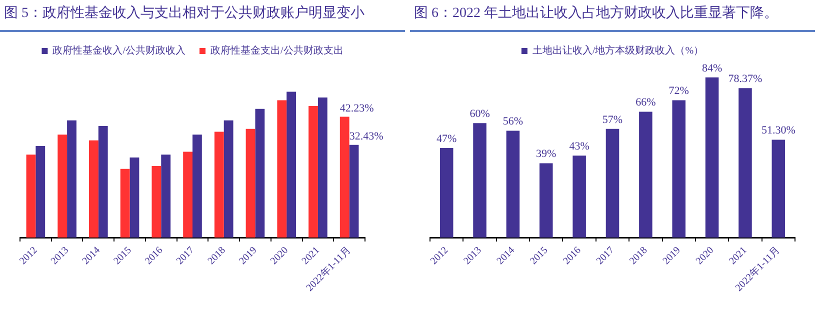 This screenshot has height=320, width=823. Describe the element at coordinates (646, 102) in the screenshot. I see `data-label: 66%` at that location.